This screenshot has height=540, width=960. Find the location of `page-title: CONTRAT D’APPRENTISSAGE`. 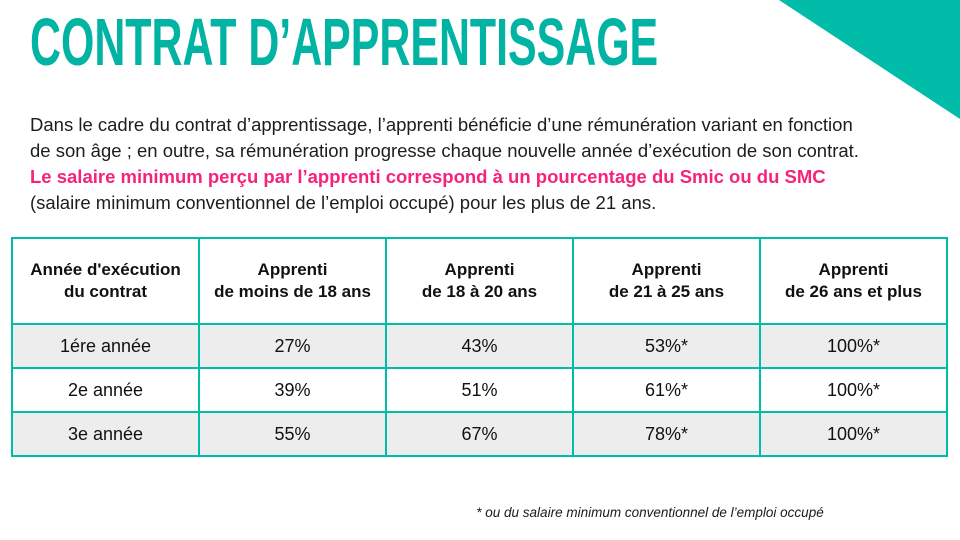

page-title: CONTRAT D’APPRENTISSAGE is located at coordinates (344, 42).